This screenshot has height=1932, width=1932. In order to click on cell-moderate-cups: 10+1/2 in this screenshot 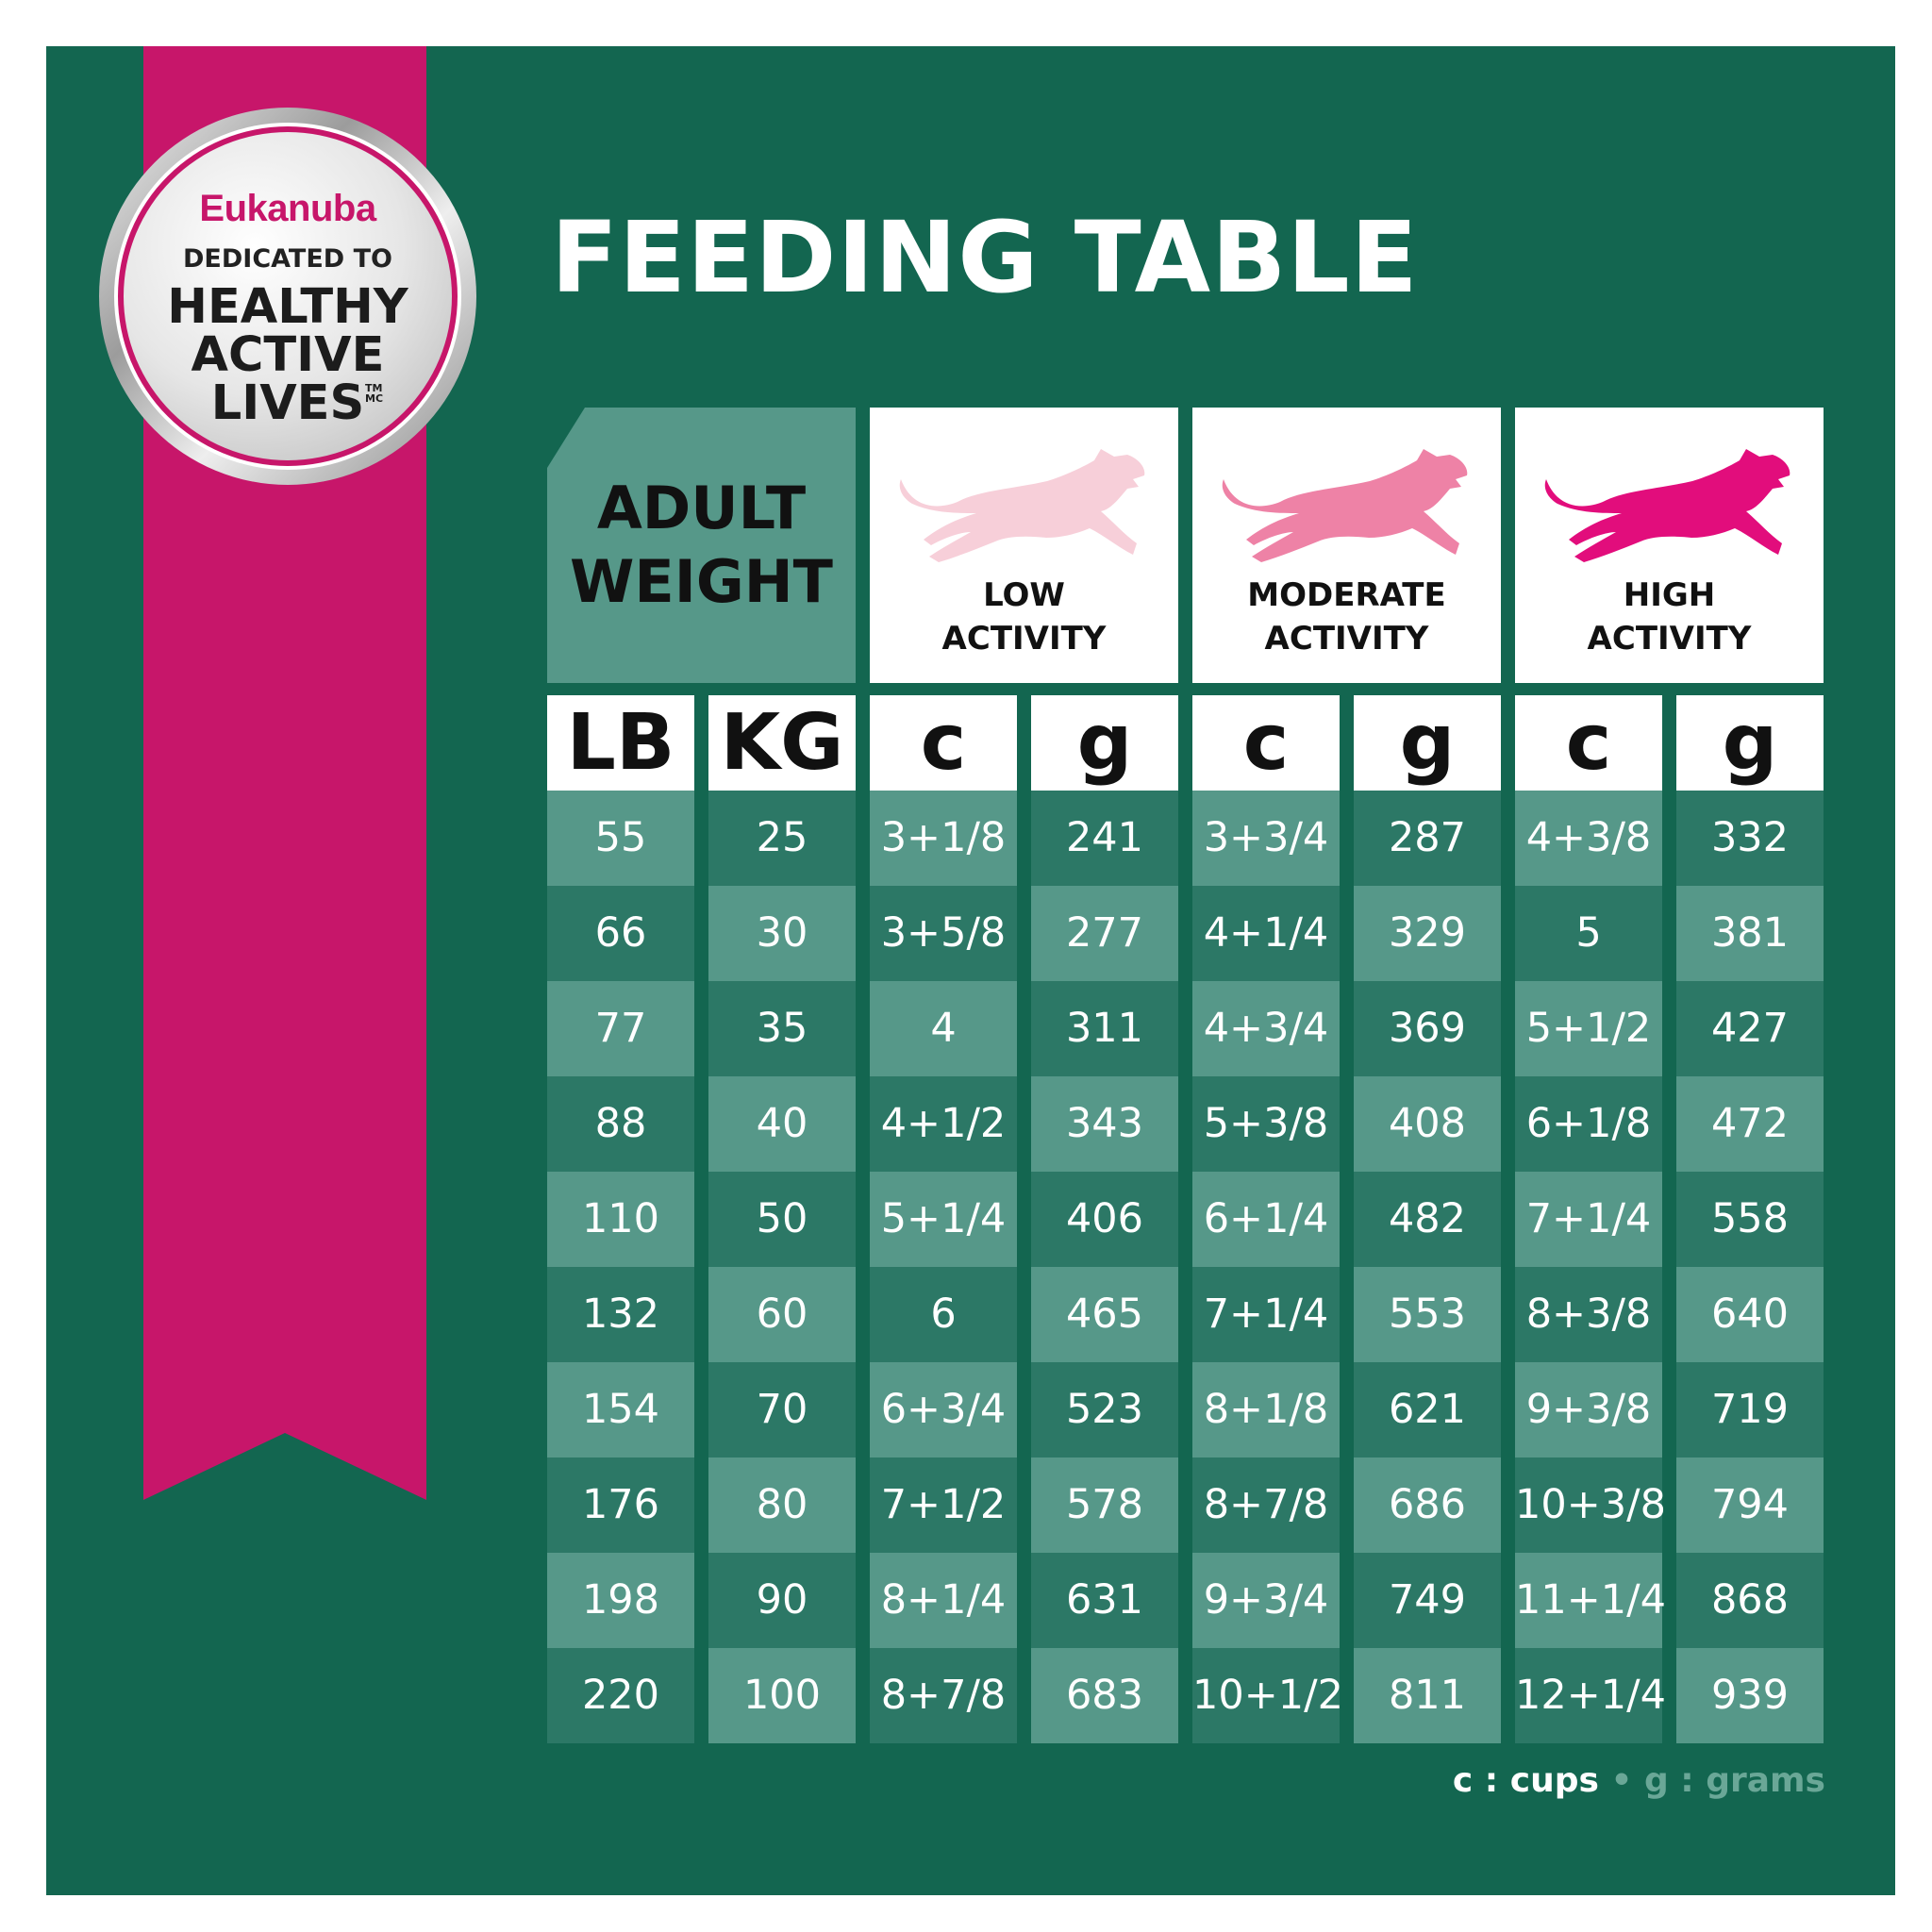, I will do `click(1267, 1696)`.